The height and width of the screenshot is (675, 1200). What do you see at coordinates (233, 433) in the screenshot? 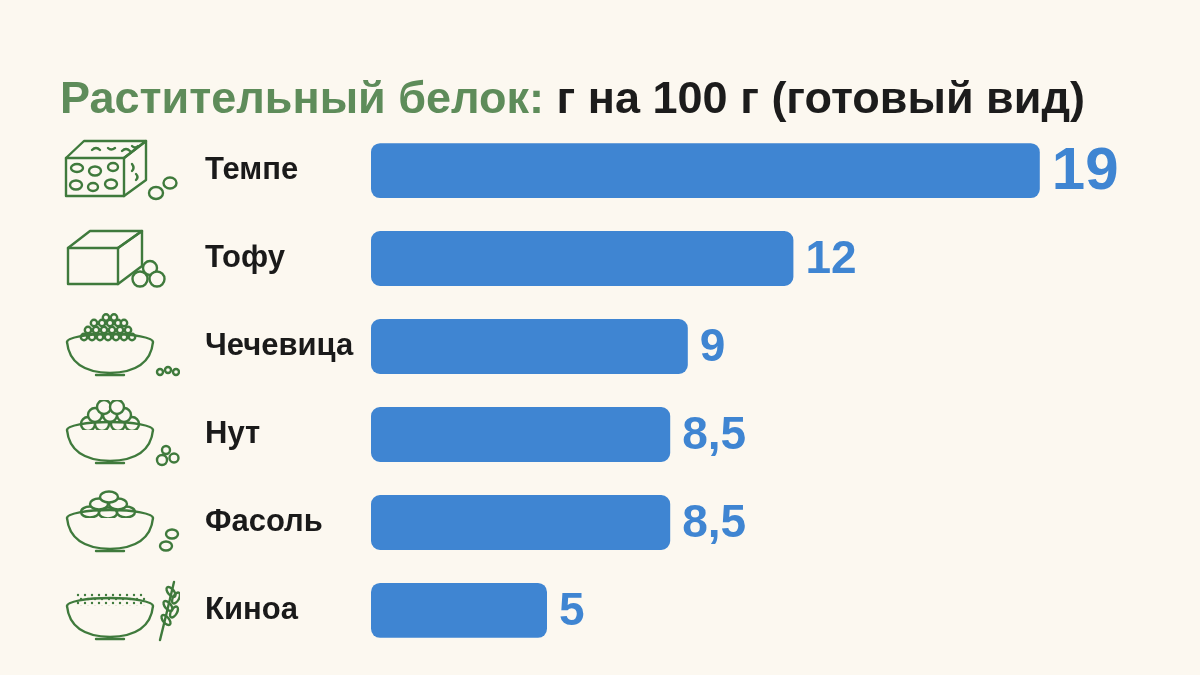
I see `y-tick-label: Нут` at bounding box center [233, 433].